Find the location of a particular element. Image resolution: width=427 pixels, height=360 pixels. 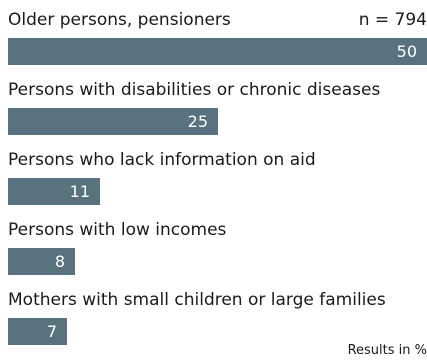

bar: 7 is located at coordinates (37, 331).